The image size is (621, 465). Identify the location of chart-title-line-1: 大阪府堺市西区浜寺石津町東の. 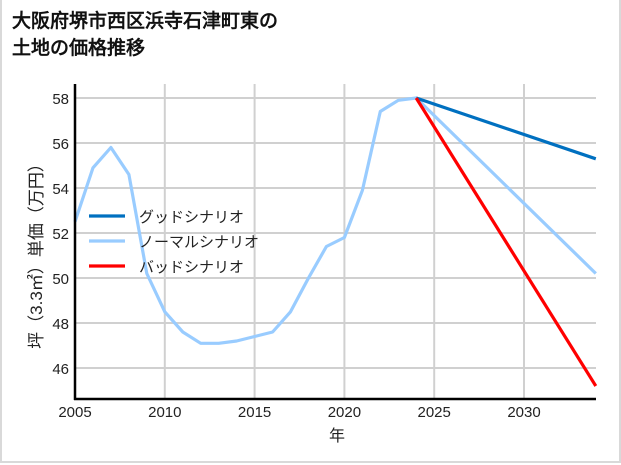
(145, 21).